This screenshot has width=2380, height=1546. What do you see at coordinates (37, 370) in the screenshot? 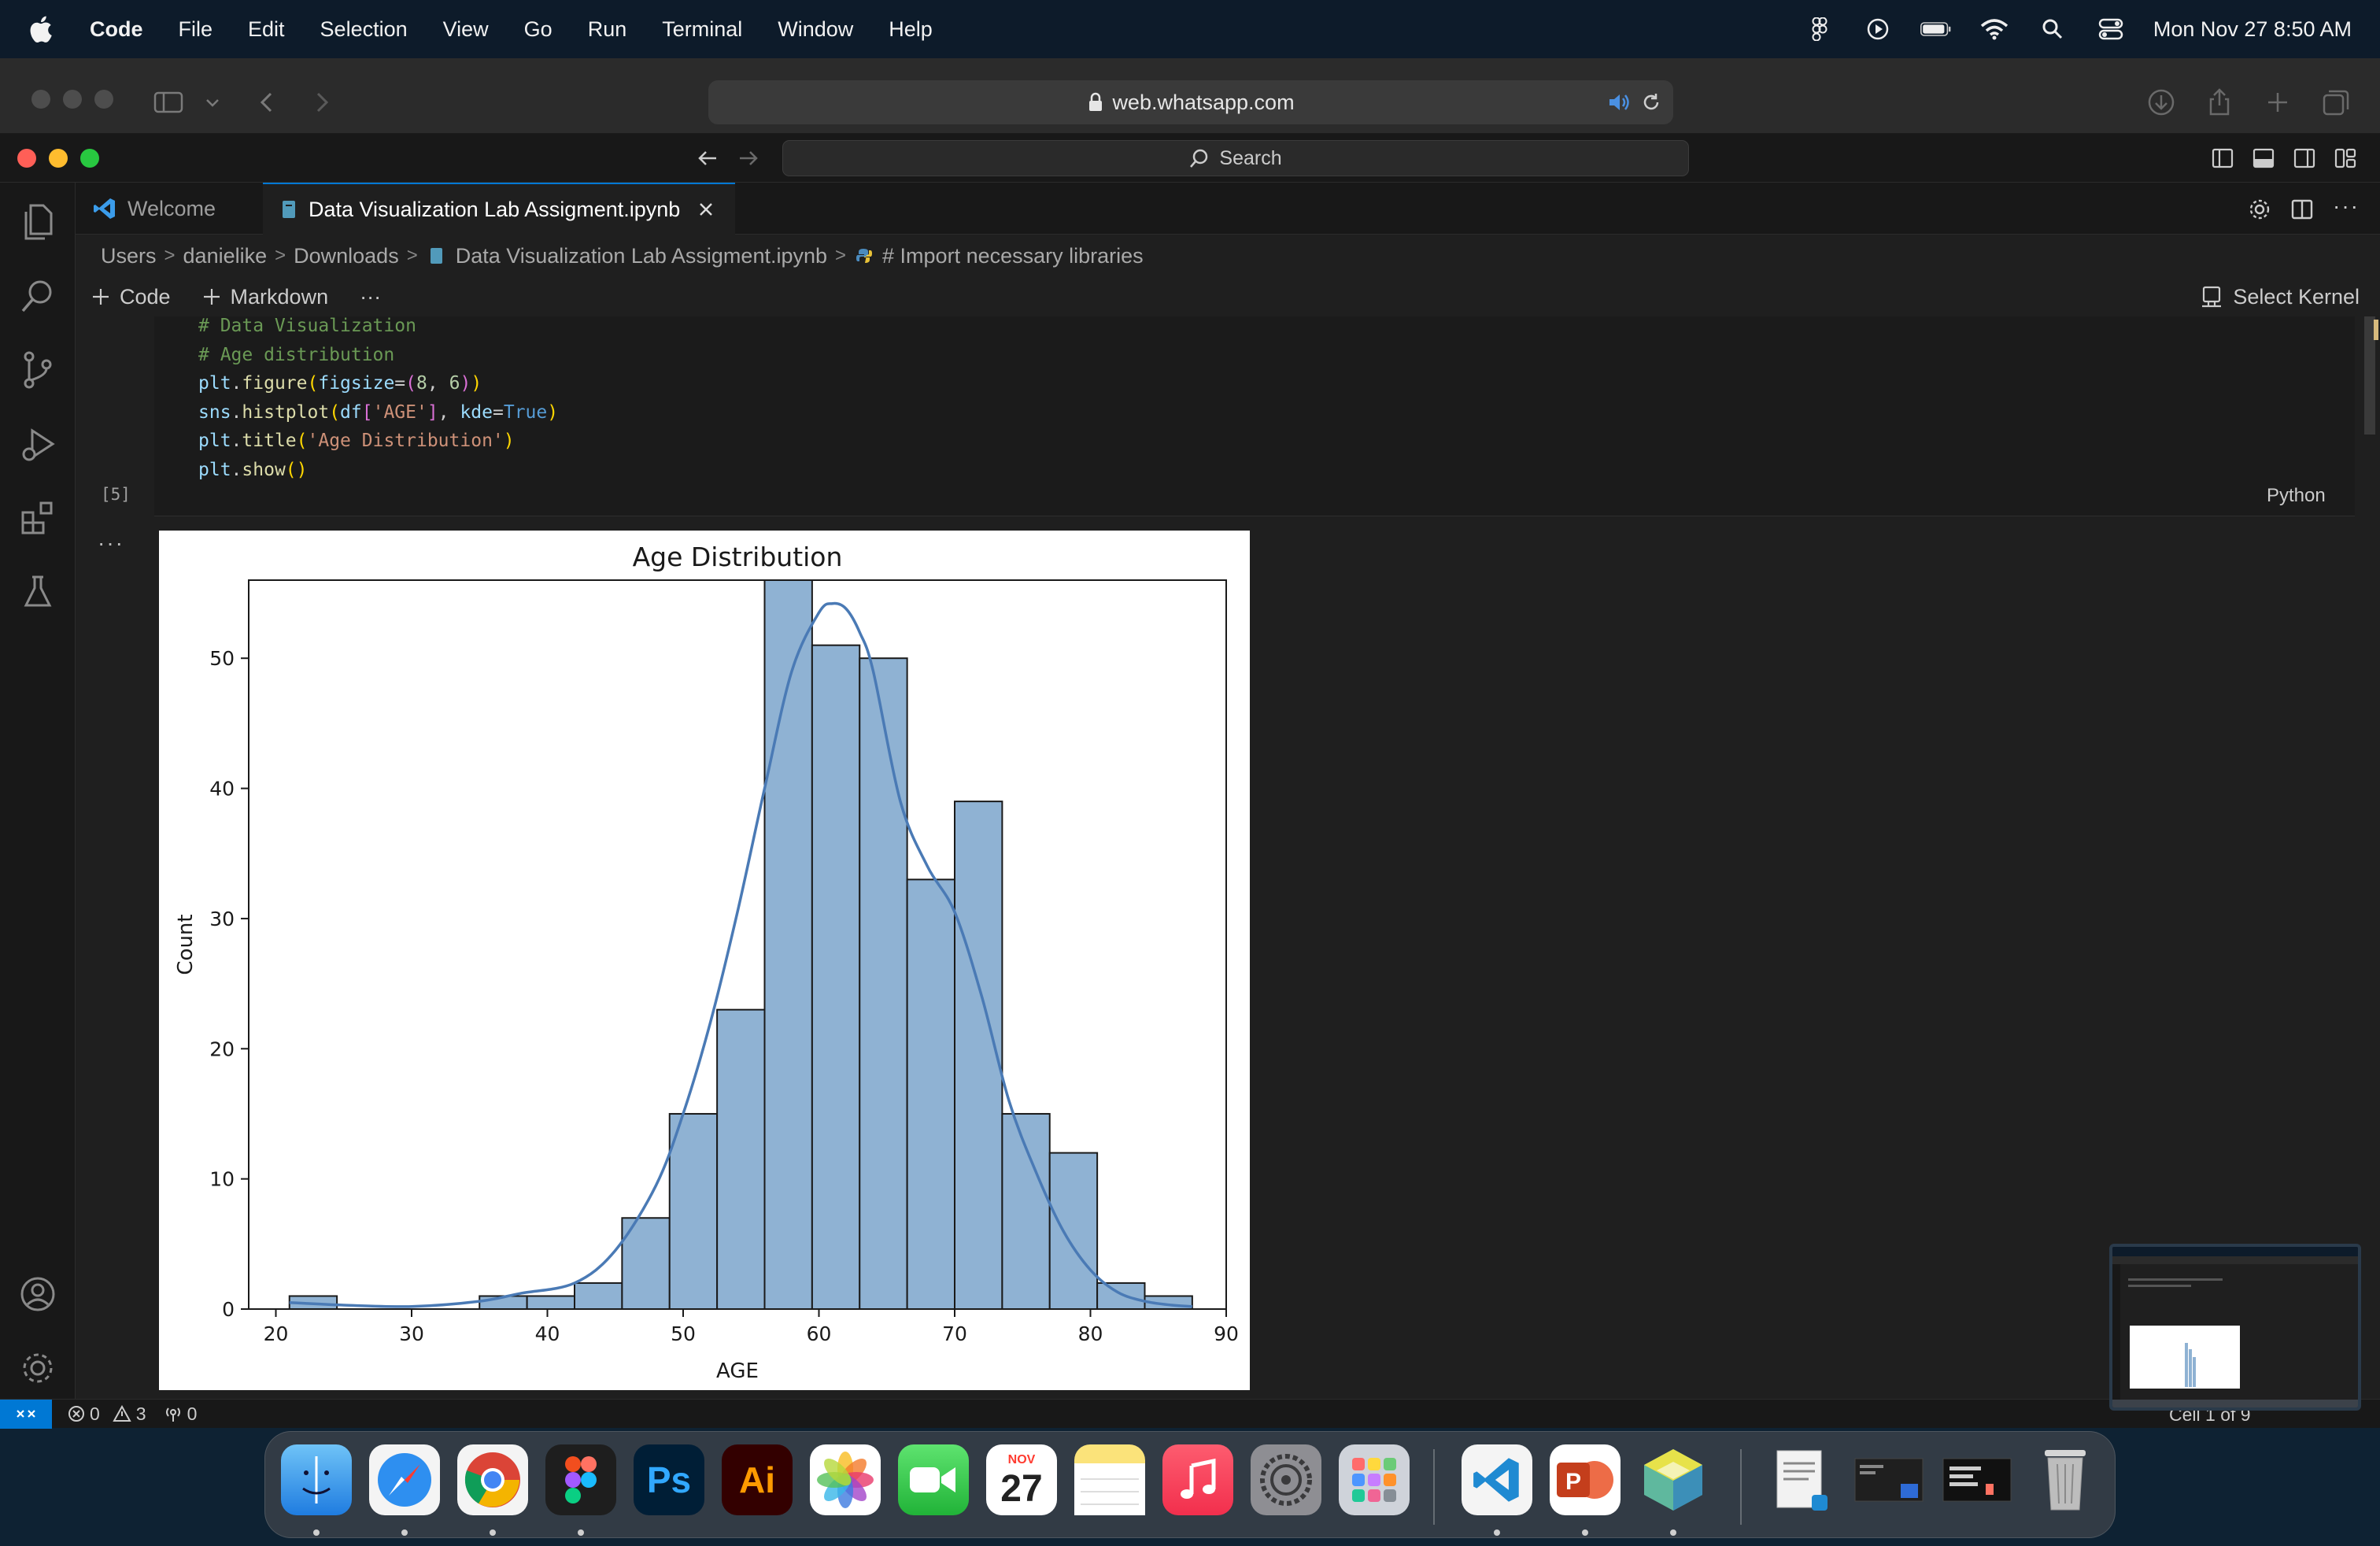
I see `source-control-icon` at bounding box center [37, 370].